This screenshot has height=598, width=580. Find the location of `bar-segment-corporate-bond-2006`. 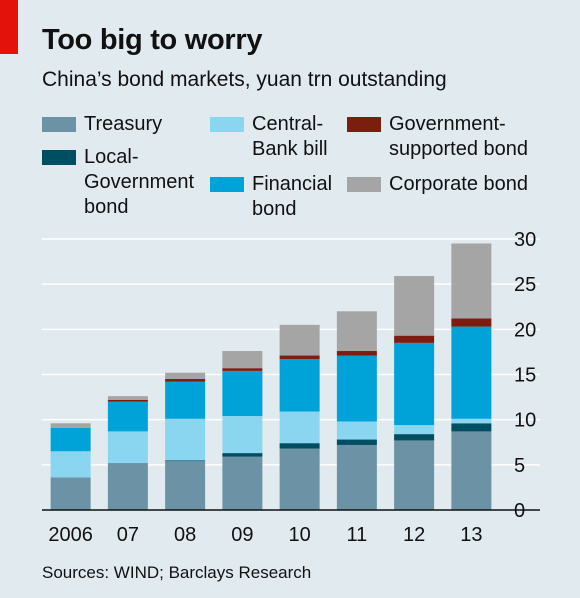

bar-segment-corporate-bond-2006 is located at coordinates (70, 425).